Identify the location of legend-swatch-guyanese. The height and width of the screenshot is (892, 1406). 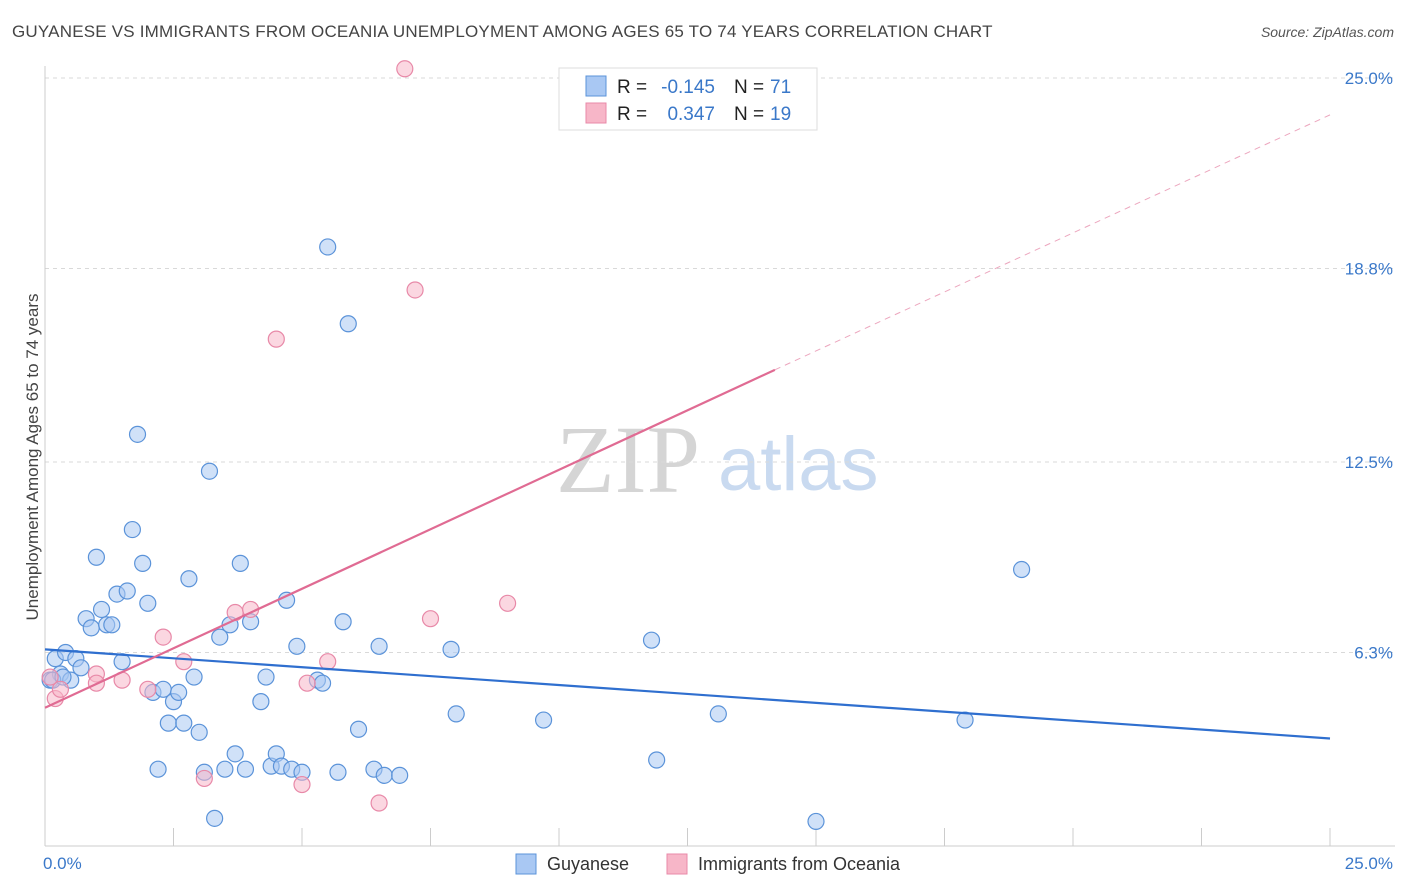
(596, 86).